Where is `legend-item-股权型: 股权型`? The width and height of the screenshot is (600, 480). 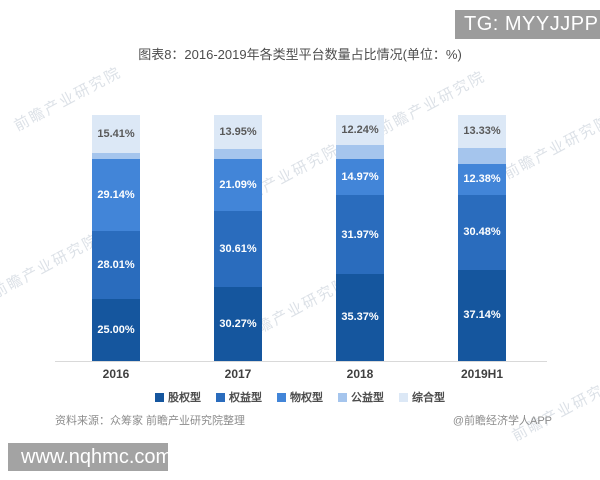 legend-item-股权型: 股权型 is located at coordinates (178, 397).